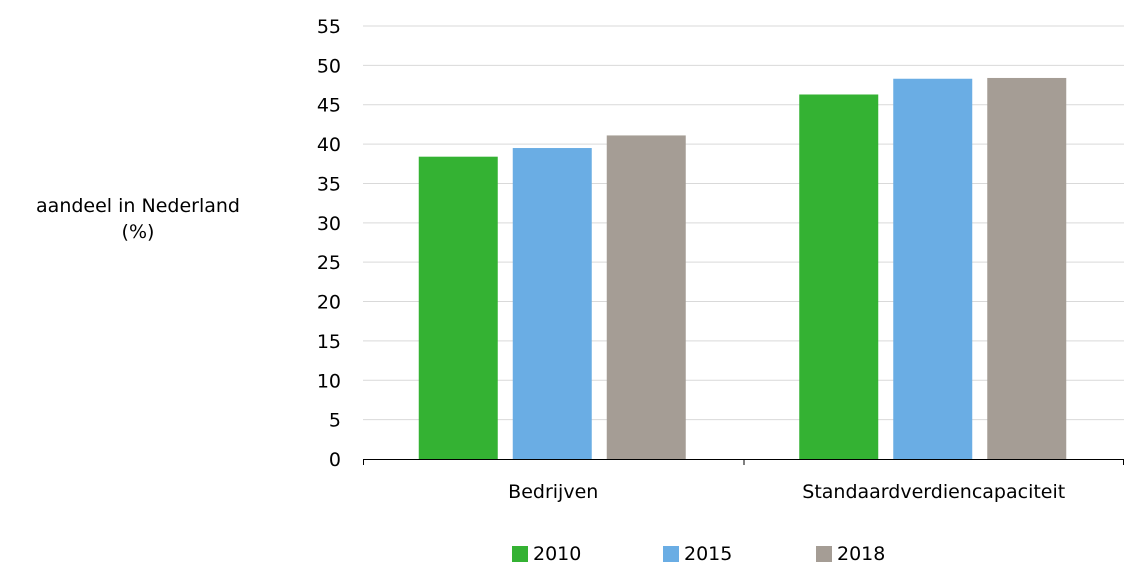  I want to click on legend-label: 2010, so click(557, 554).